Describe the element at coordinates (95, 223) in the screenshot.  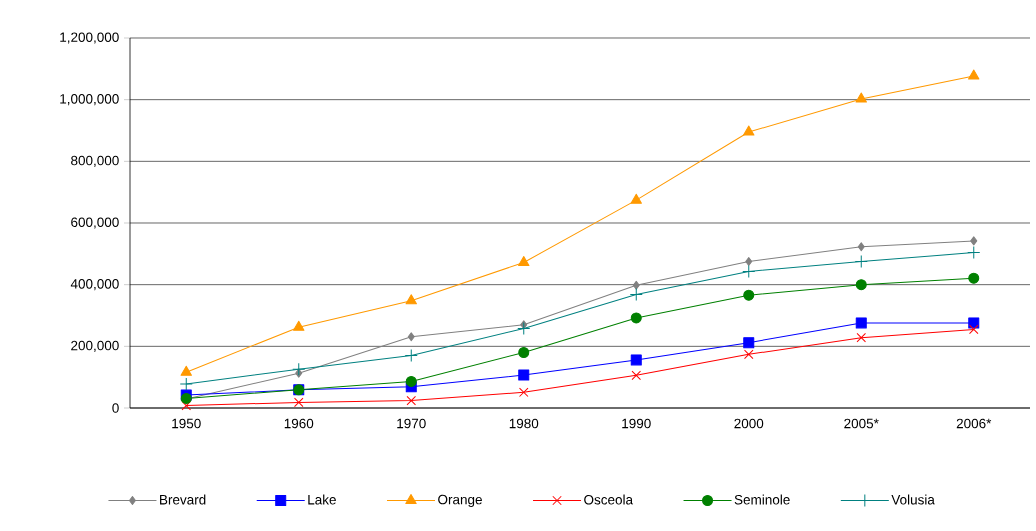
I see `y-tick-label: 600,000` at that location.